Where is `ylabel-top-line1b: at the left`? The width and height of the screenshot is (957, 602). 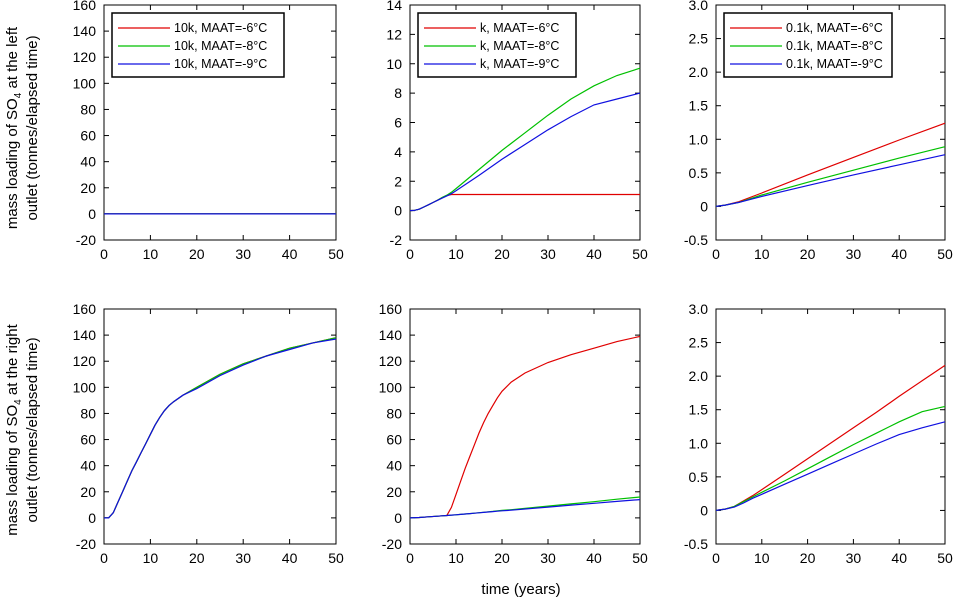 ylabel-top-line1b: at the left is located at coordinates (12, 59).